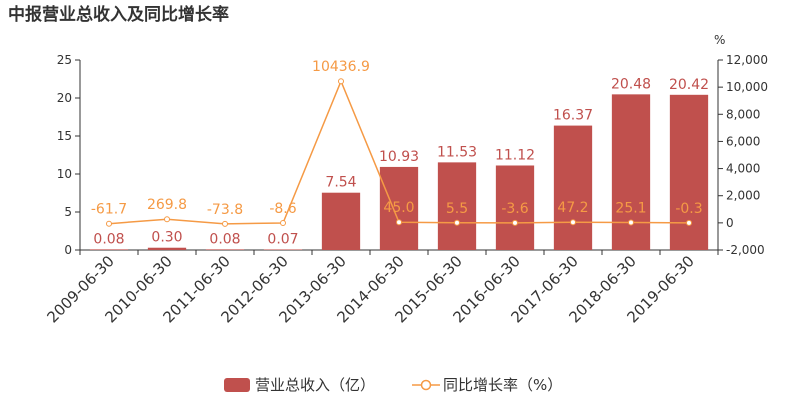 Image resolution: width=800 pixels, height=400 pixels. What do you see at coordinates (572, 208) in the screenshot?
I see `line-data-label: 47.2` at bounding box center [572, 208].